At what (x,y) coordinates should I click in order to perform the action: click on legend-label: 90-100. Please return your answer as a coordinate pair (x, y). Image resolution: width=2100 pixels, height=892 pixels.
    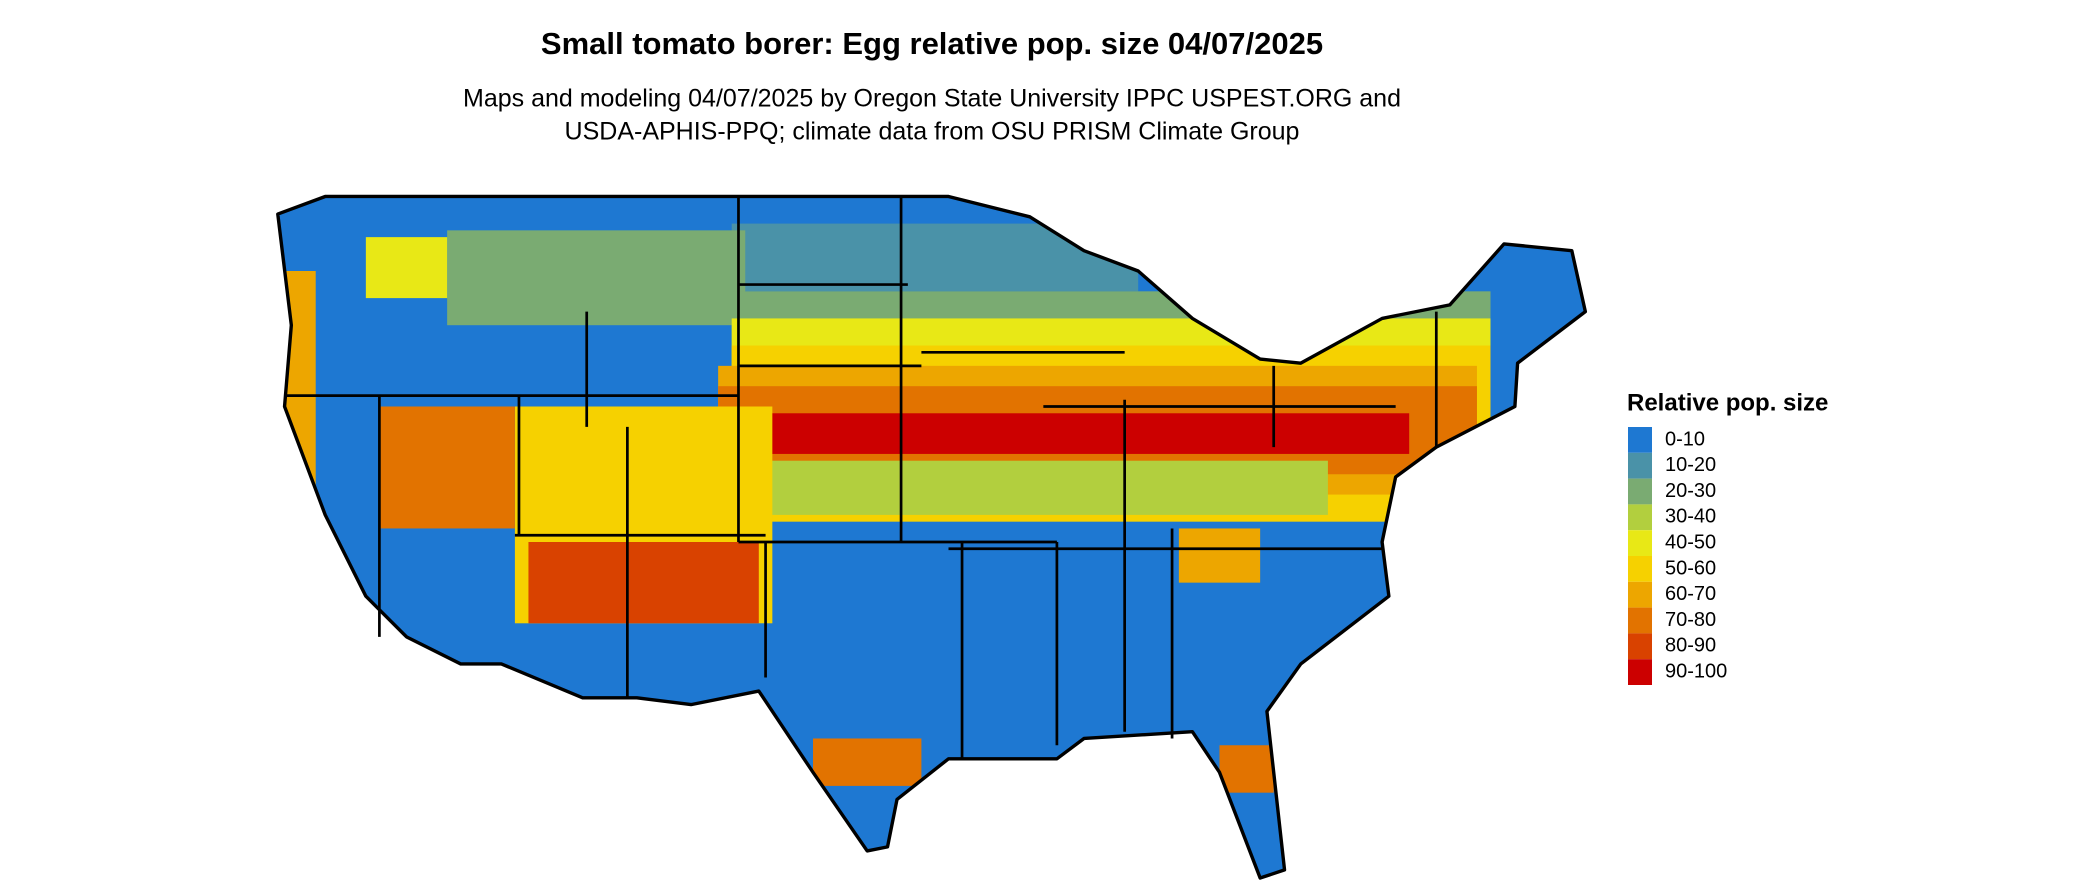
    Looking at the image, I should click on (1696, 671).